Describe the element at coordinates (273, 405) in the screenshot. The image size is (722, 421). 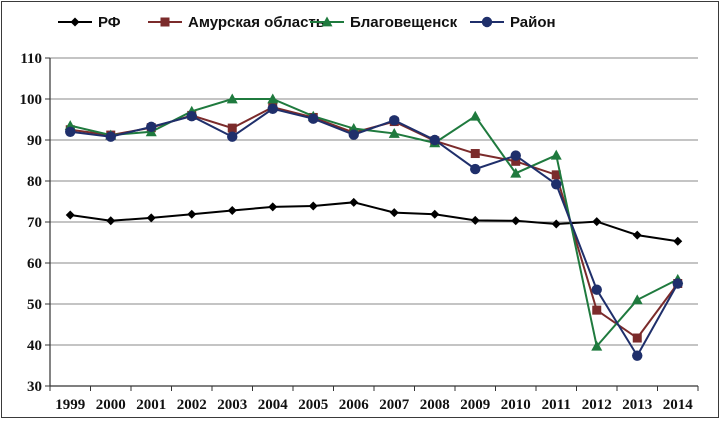
I see `x-tick-label: 2004` at that location.